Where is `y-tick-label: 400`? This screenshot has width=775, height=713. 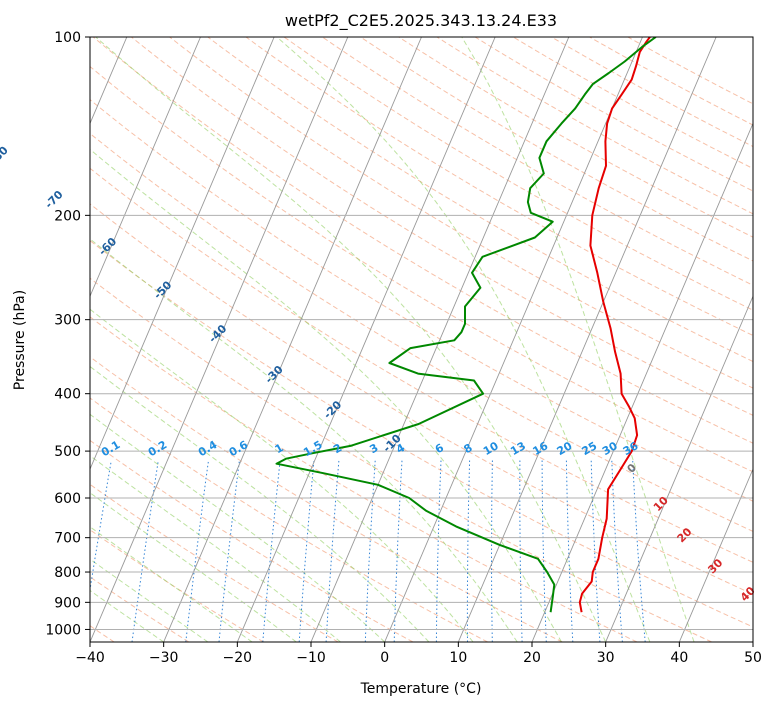
y-tick-label: 400 is located at coordinates (67, 395).